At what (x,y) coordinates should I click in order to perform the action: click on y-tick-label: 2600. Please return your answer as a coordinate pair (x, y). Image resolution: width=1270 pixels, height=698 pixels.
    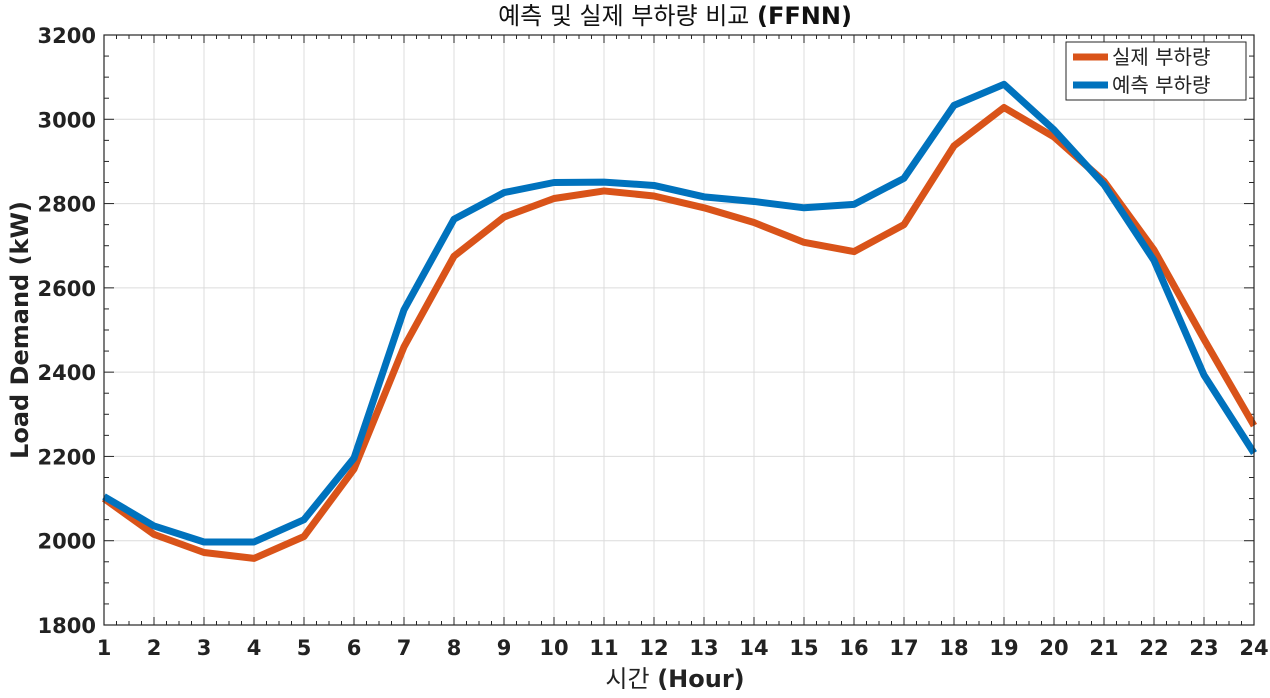
    Looking at the image, I should click on (67, 289).